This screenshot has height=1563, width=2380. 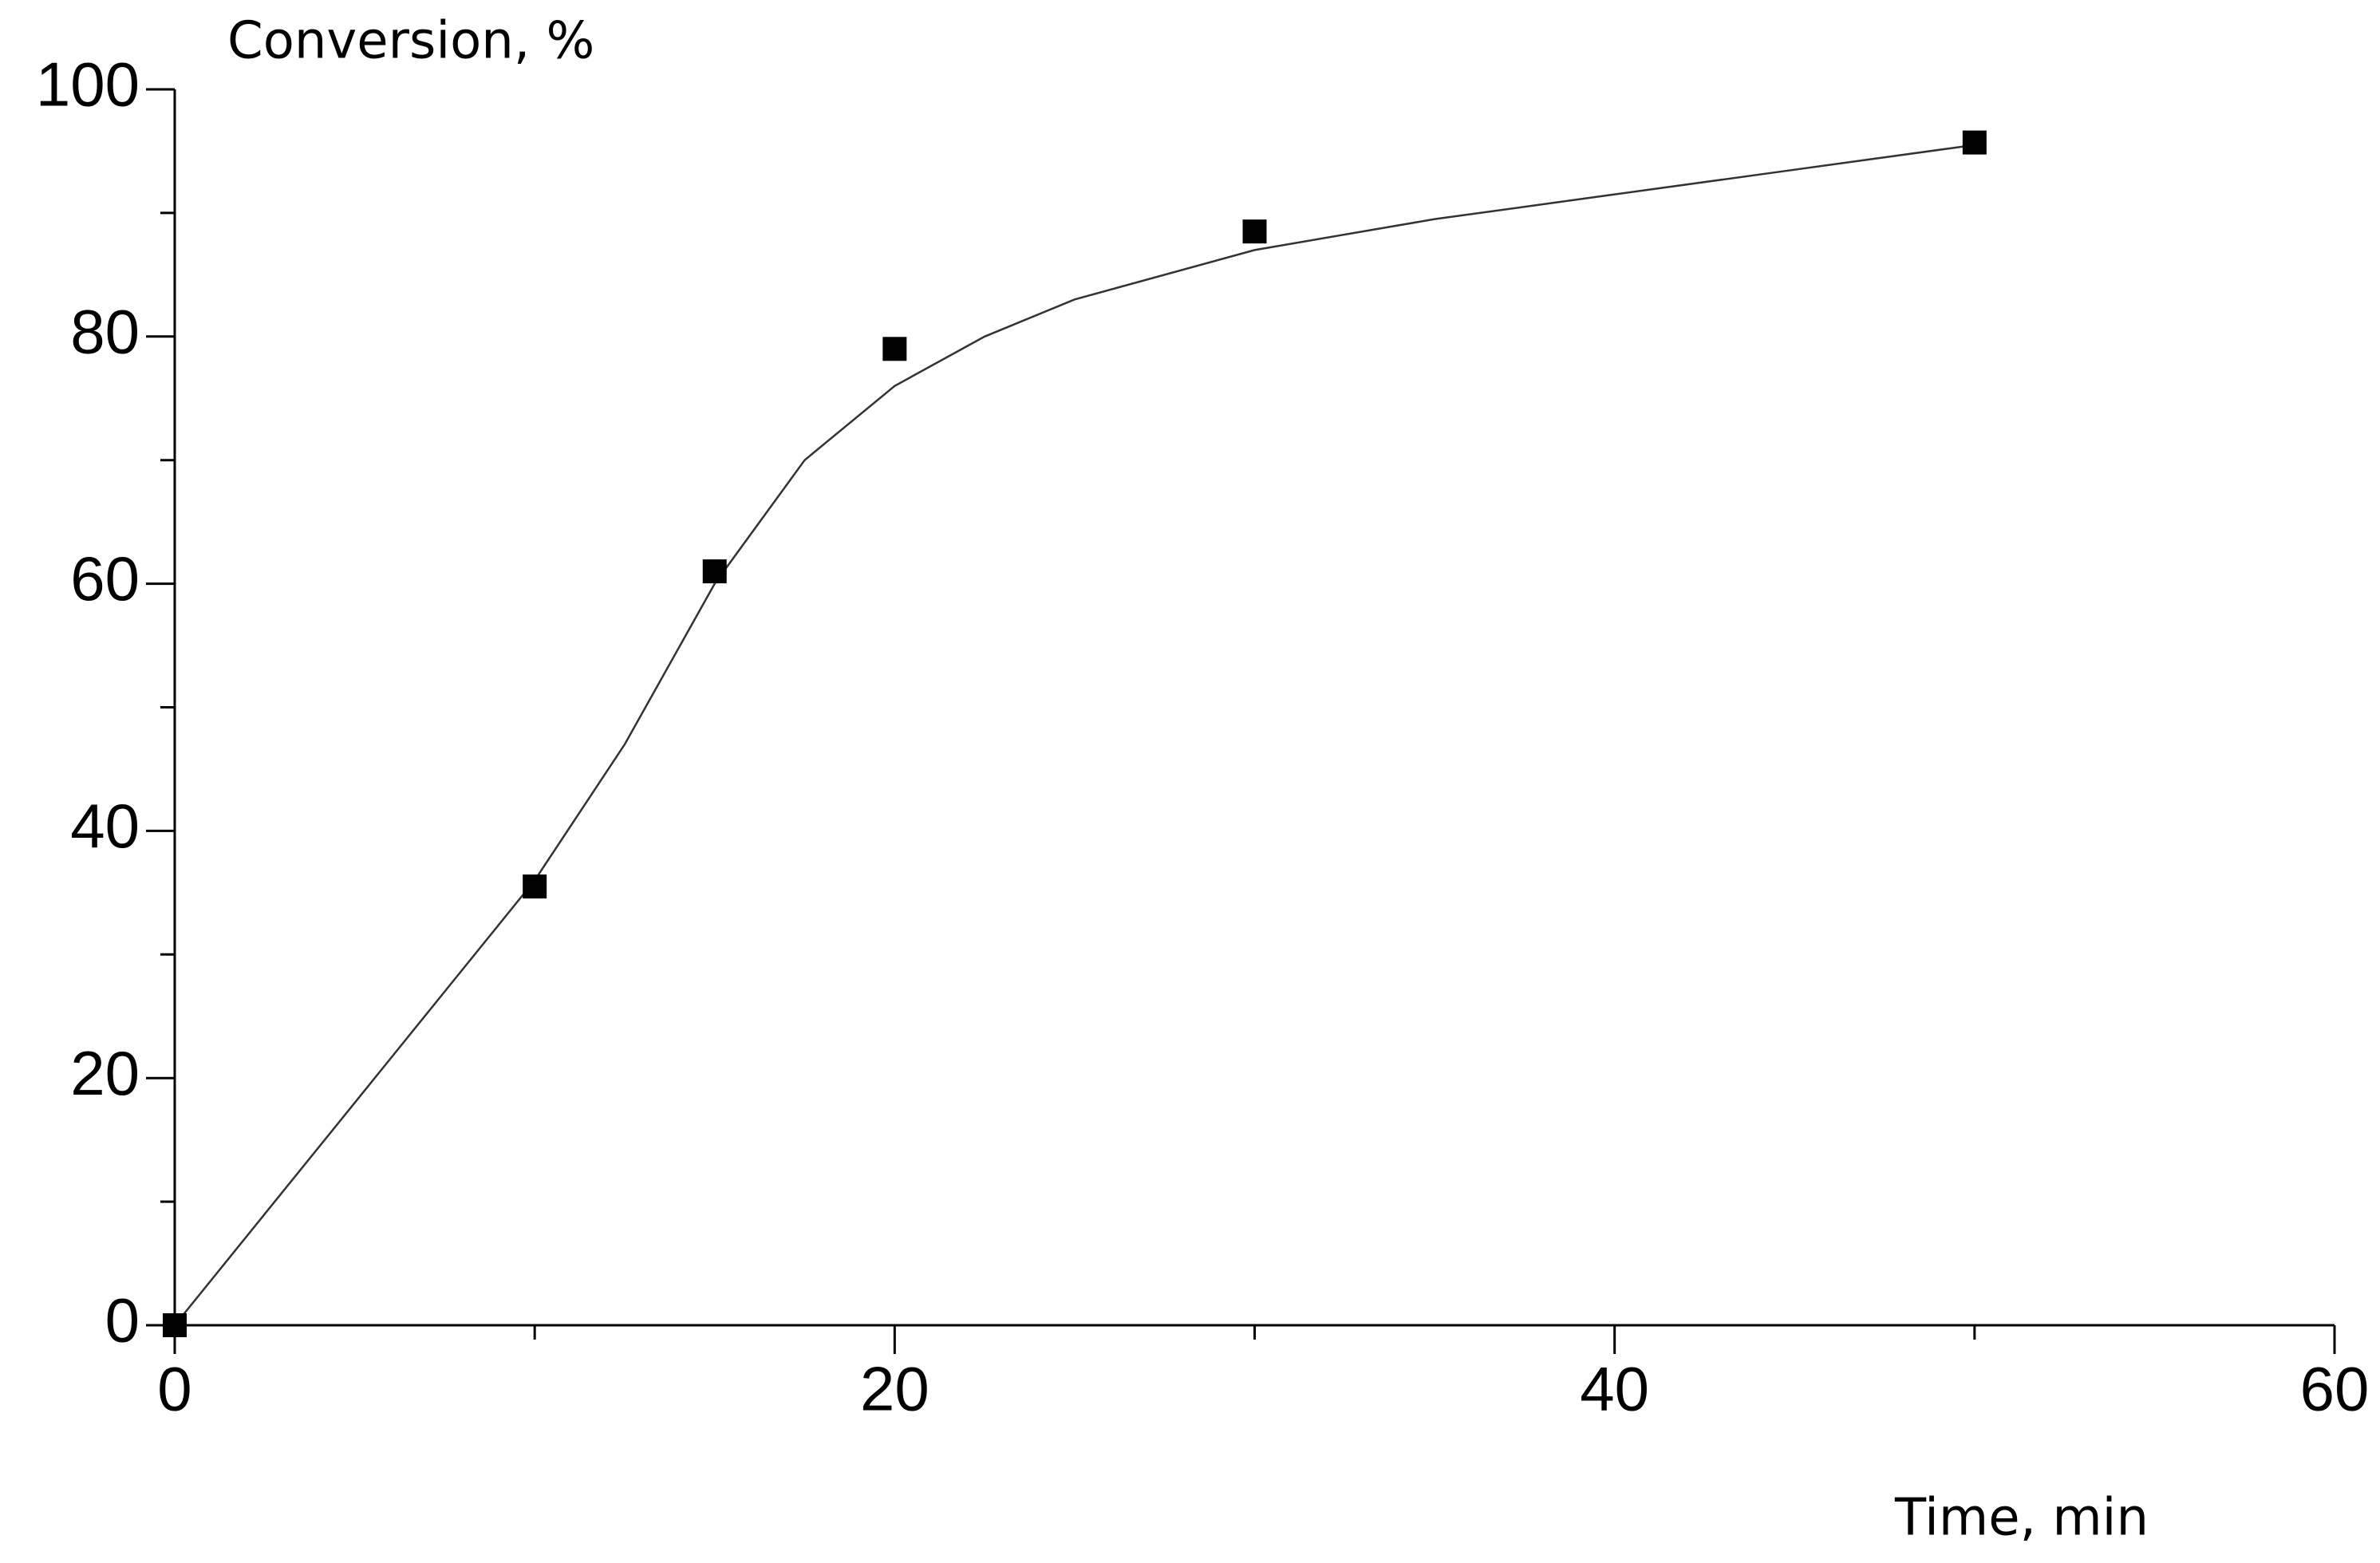 I want to click on x-tick-label: 20, so click(x=895, y=1389).